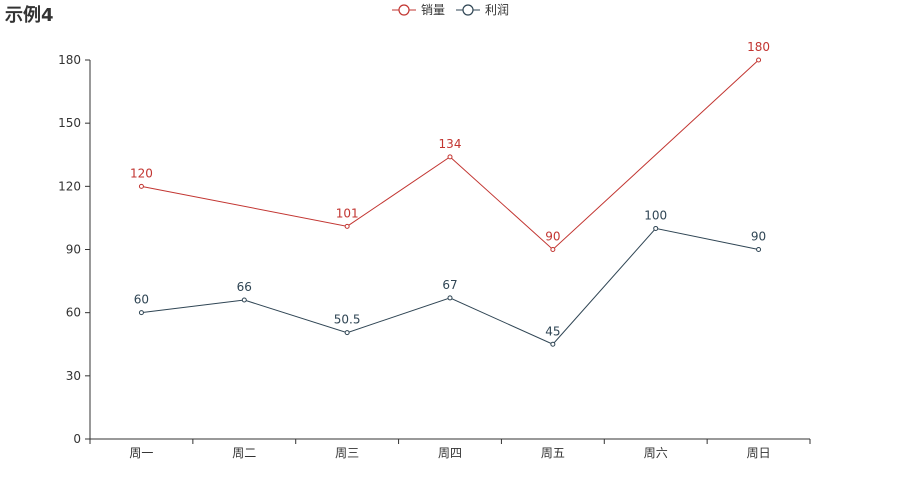 The height and width of the screenshot is (500, 900). What do you see at coordinates (73, 313) in the screenshot?
I see `y-tick-label: 60` at bounding box center [73, 313].